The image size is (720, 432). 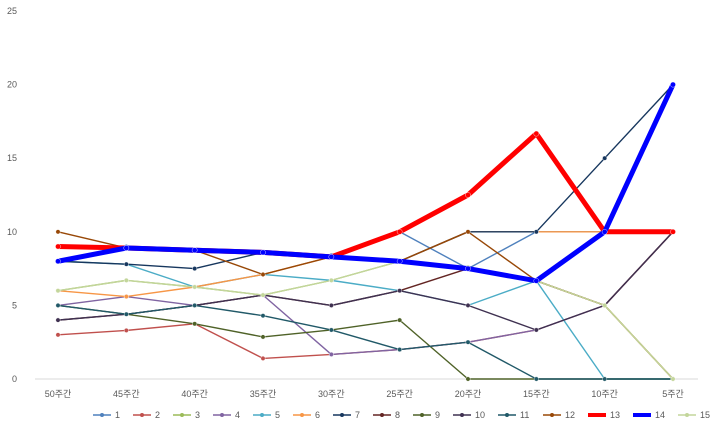 What do you see at coordinates (469, 415) in the screenshot?
I see `legend-item: 10` at bounding box center [469, 415].